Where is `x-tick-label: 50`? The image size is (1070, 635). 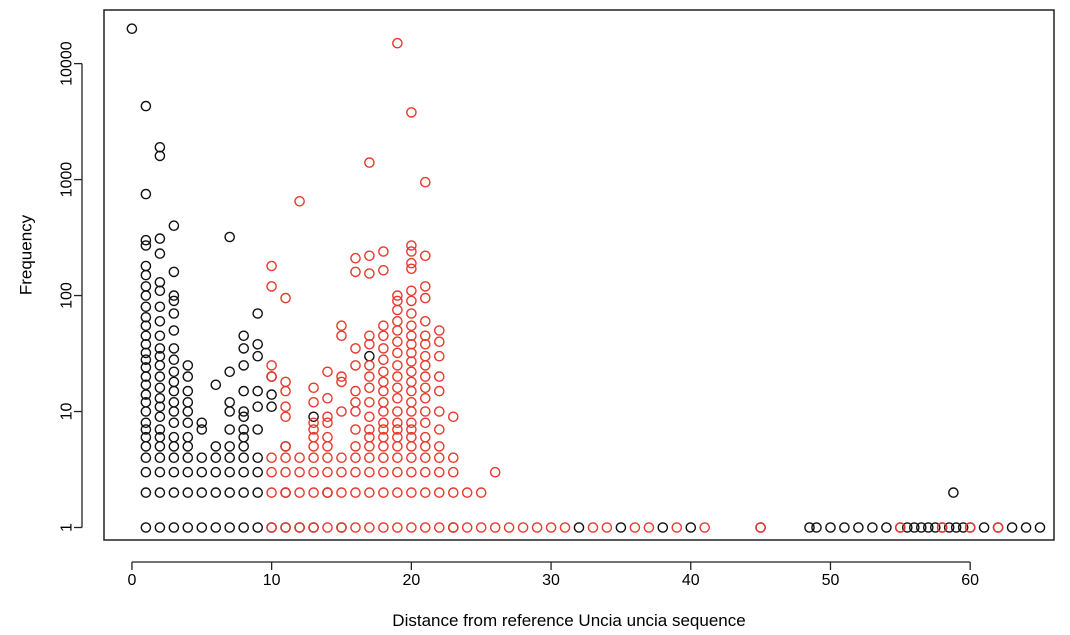 x-tick-label: 50 is located at coordinates (831, 580).